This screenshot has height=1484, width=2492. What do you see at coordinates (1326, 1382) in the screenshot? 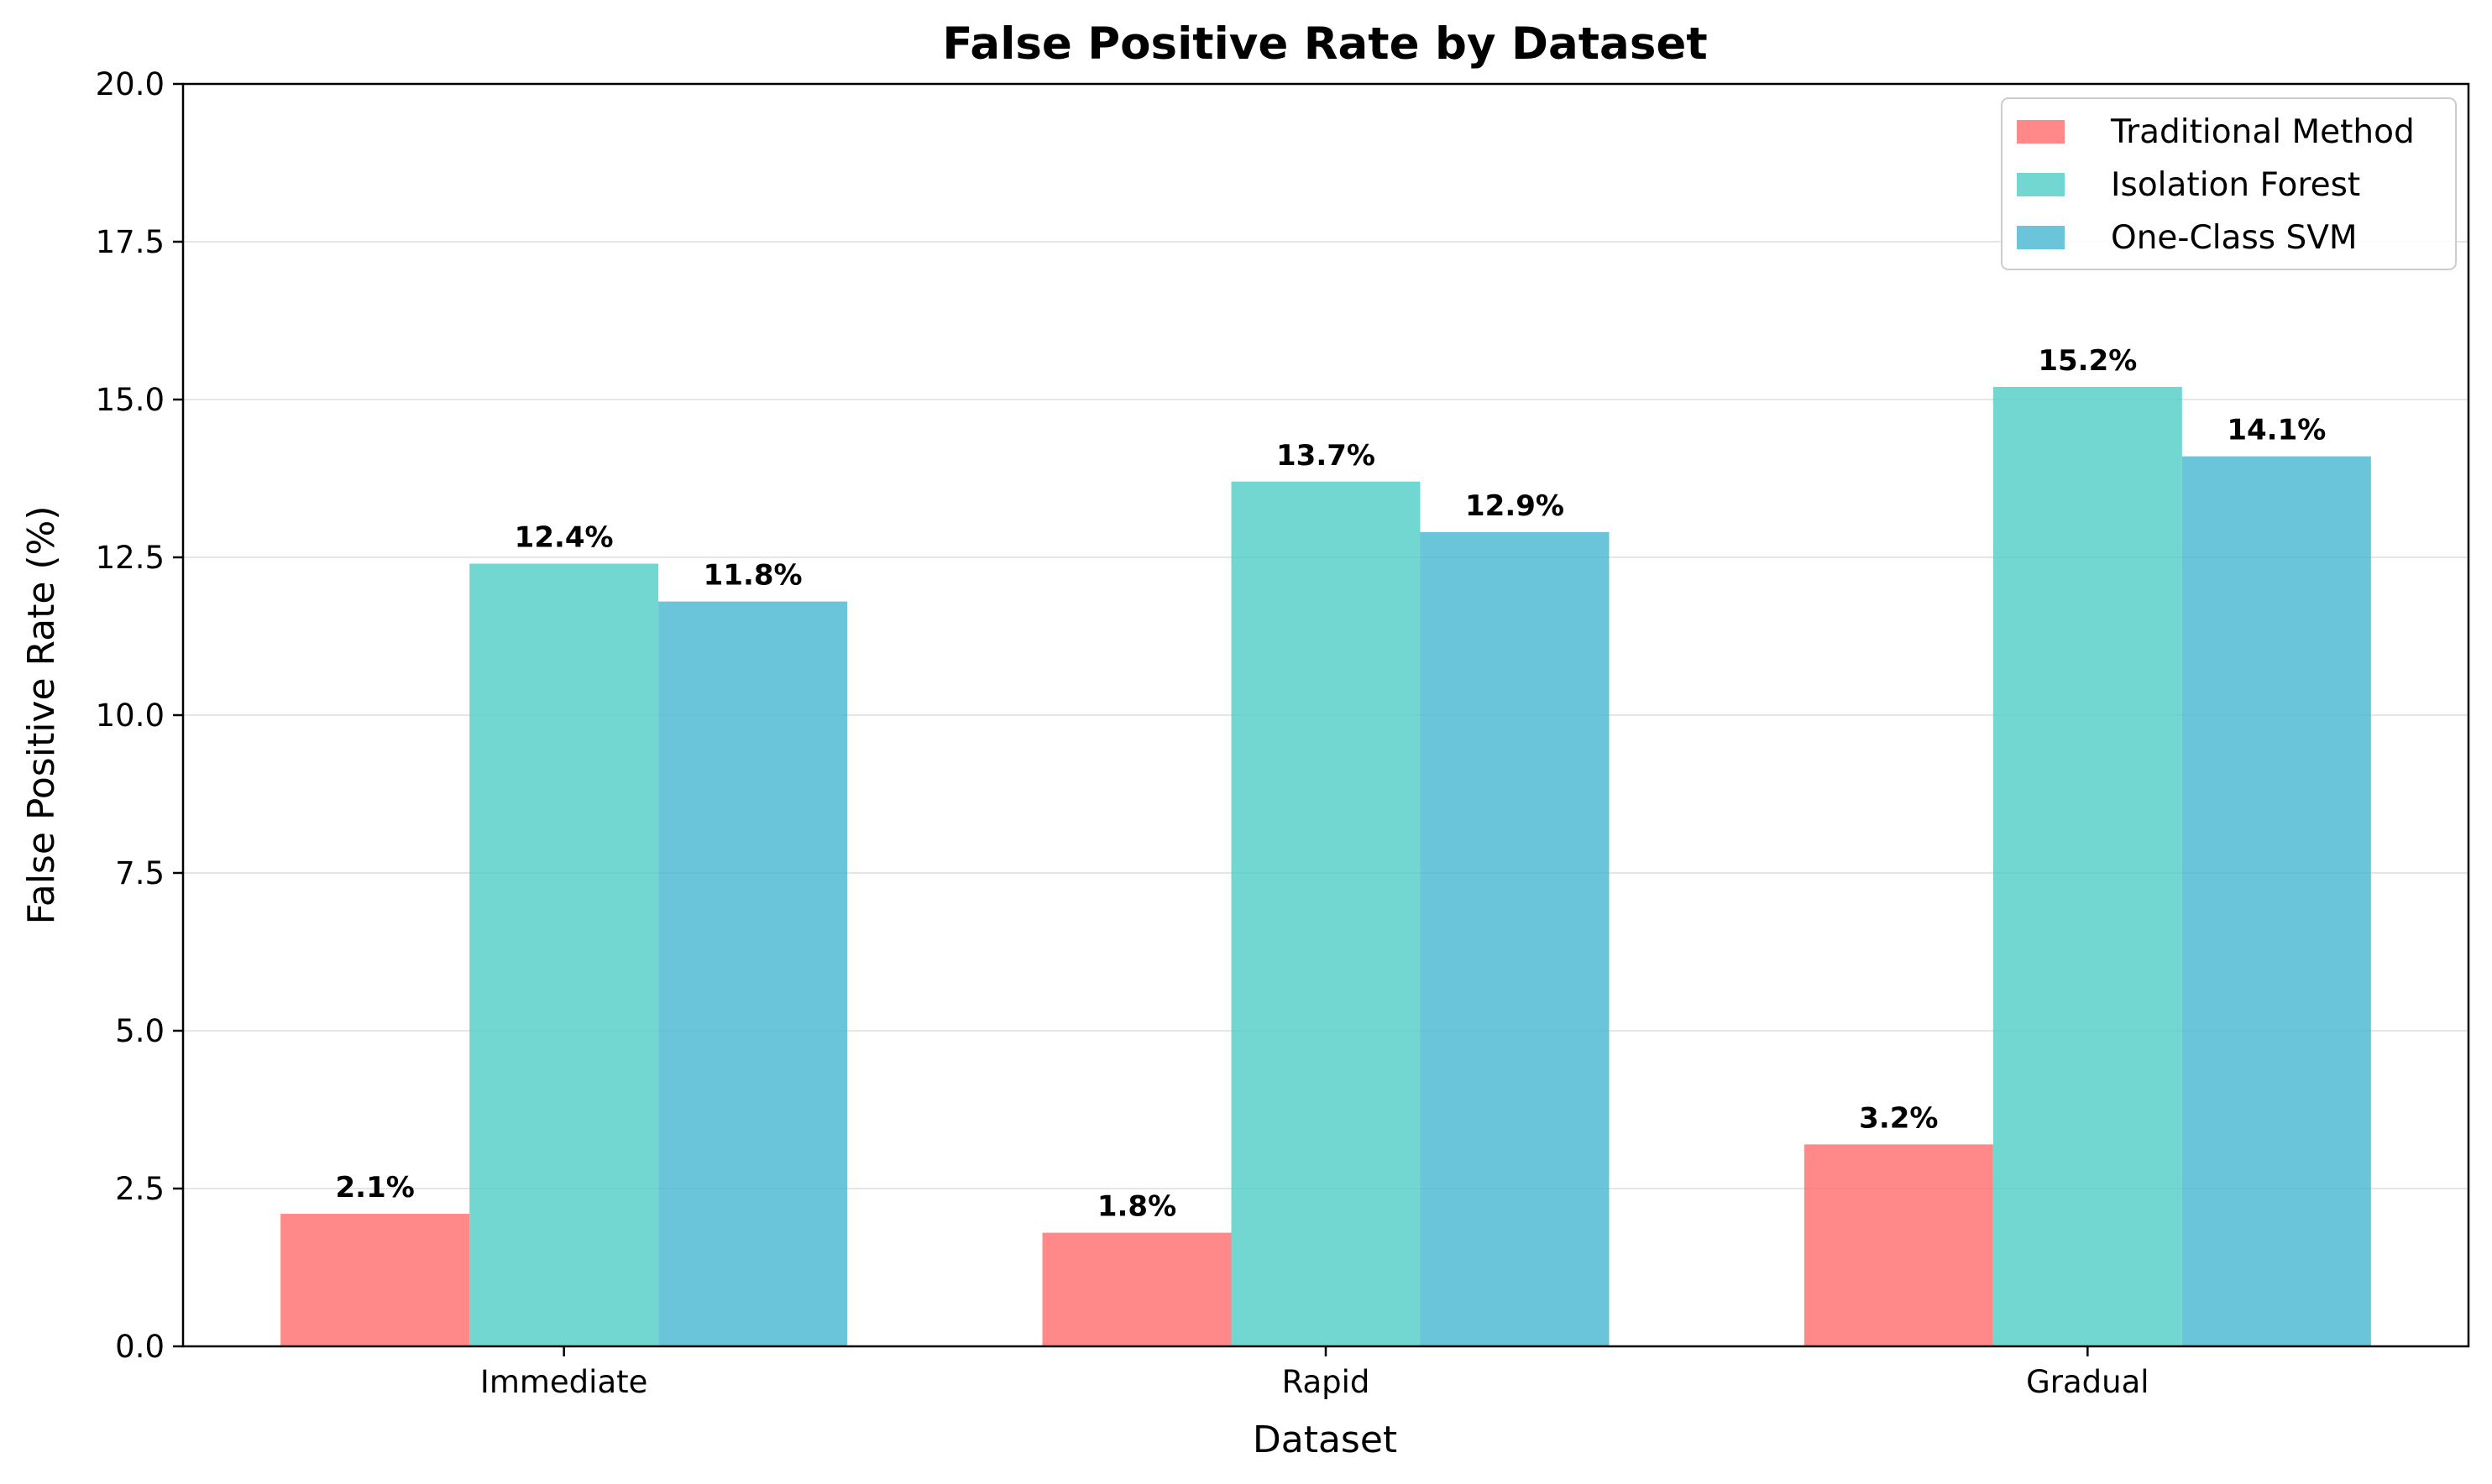
I see `x-tick-label: Rapid` at bounding box center [1326, 1382].